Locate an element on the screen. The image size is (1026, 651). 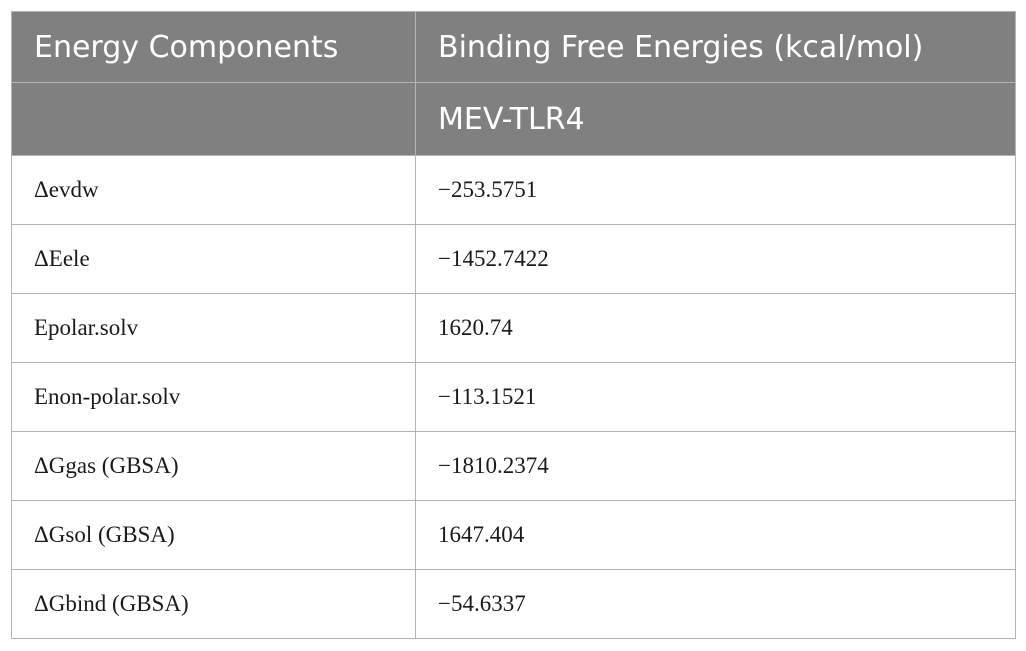
energy-value-cell: −1810.2374 is located at coordinates (715, 466).